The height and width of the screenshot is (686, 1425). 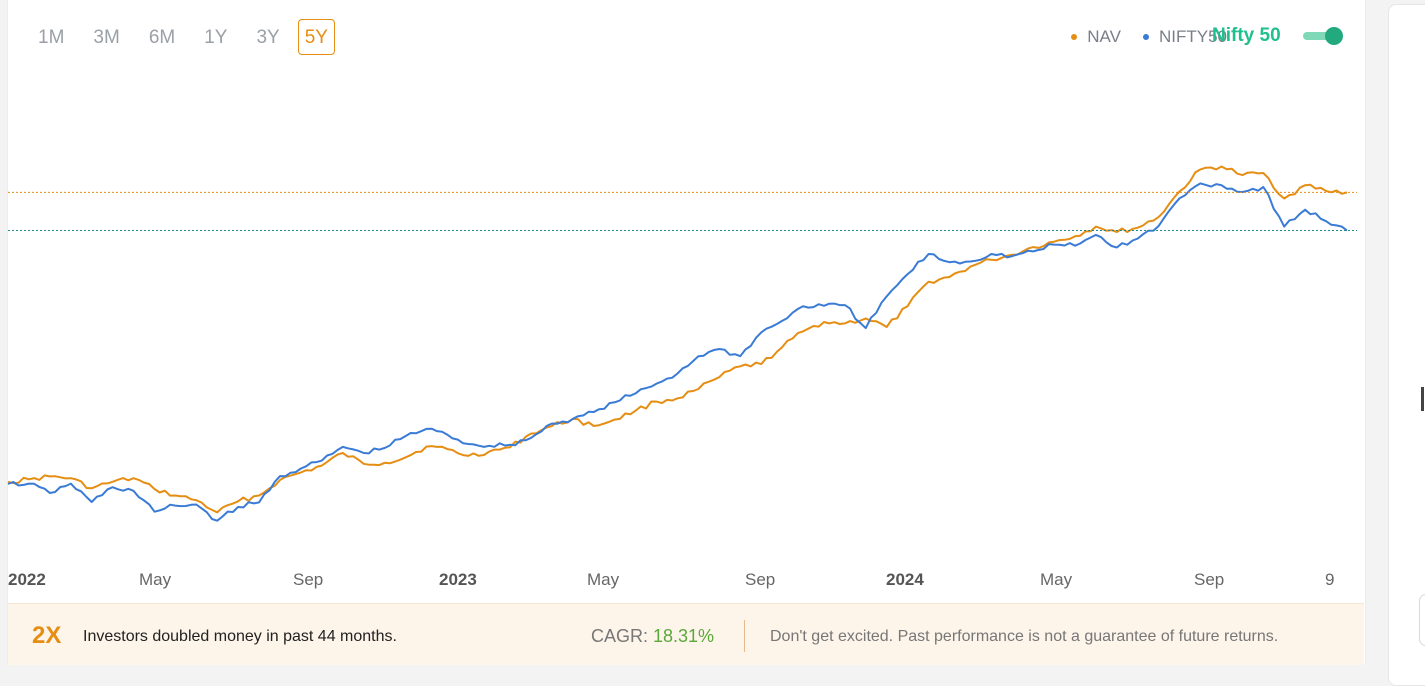 I want to click on cagr-text: CAGR: 18.31%, so click(x=652, y=636).